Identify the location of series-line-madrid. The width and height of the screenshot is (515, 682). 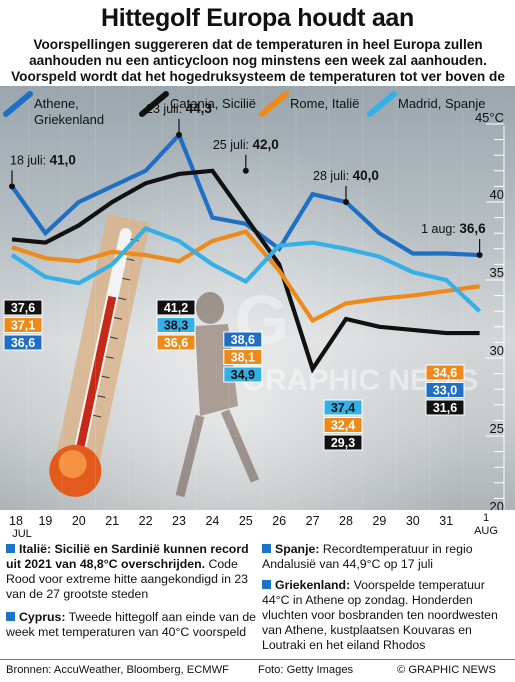
(246, 269).